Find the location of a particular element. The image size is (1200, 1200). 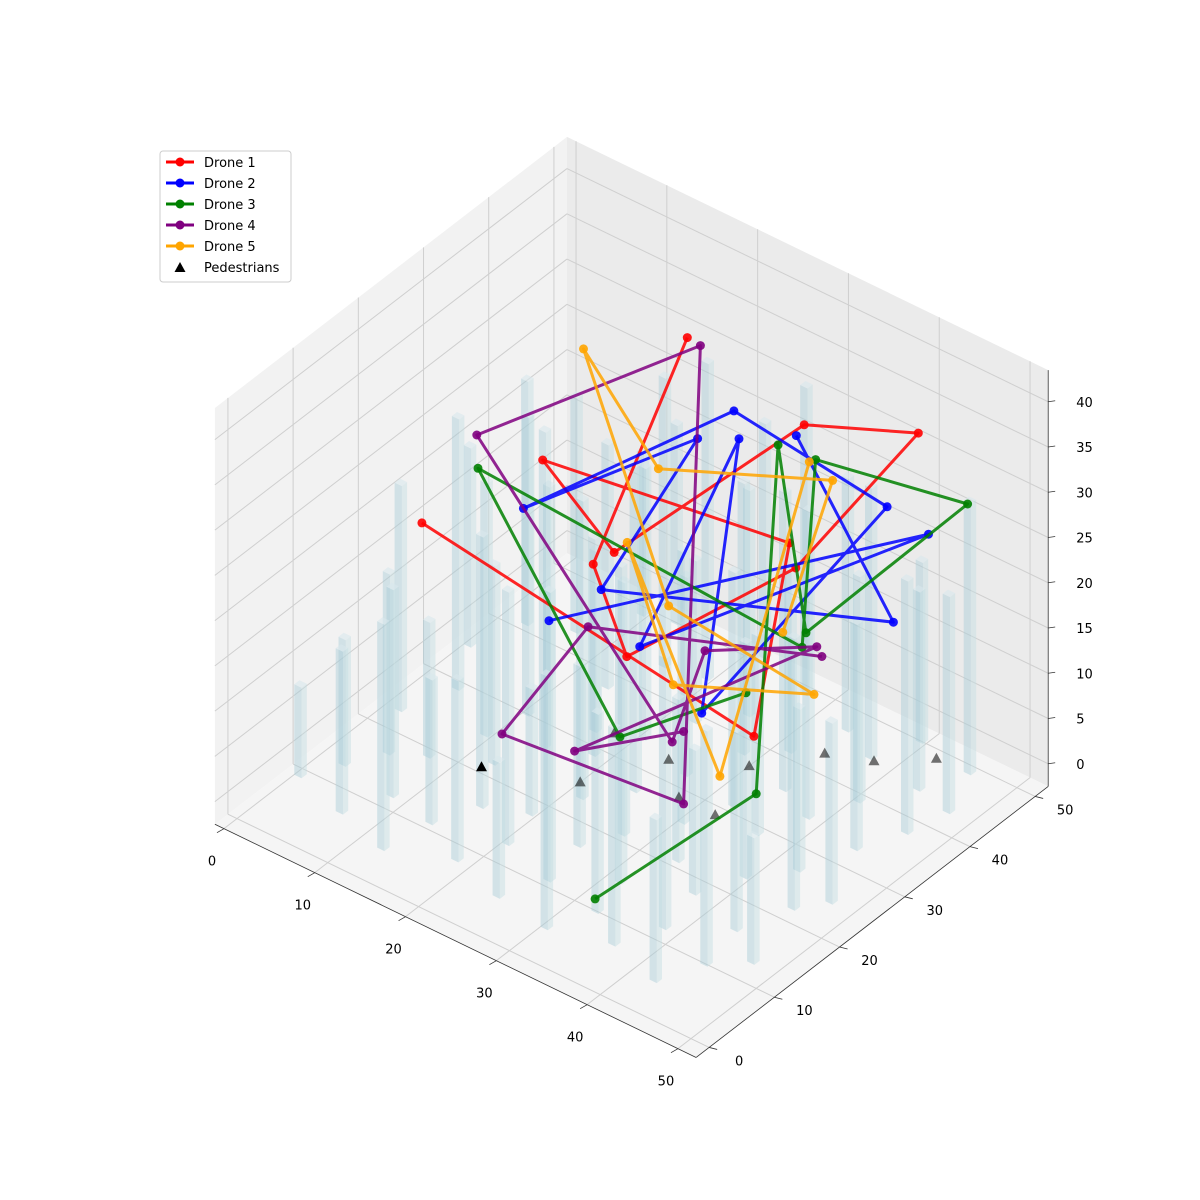

z-tick-label-1: 5 is located at coordinates (1080, 720).